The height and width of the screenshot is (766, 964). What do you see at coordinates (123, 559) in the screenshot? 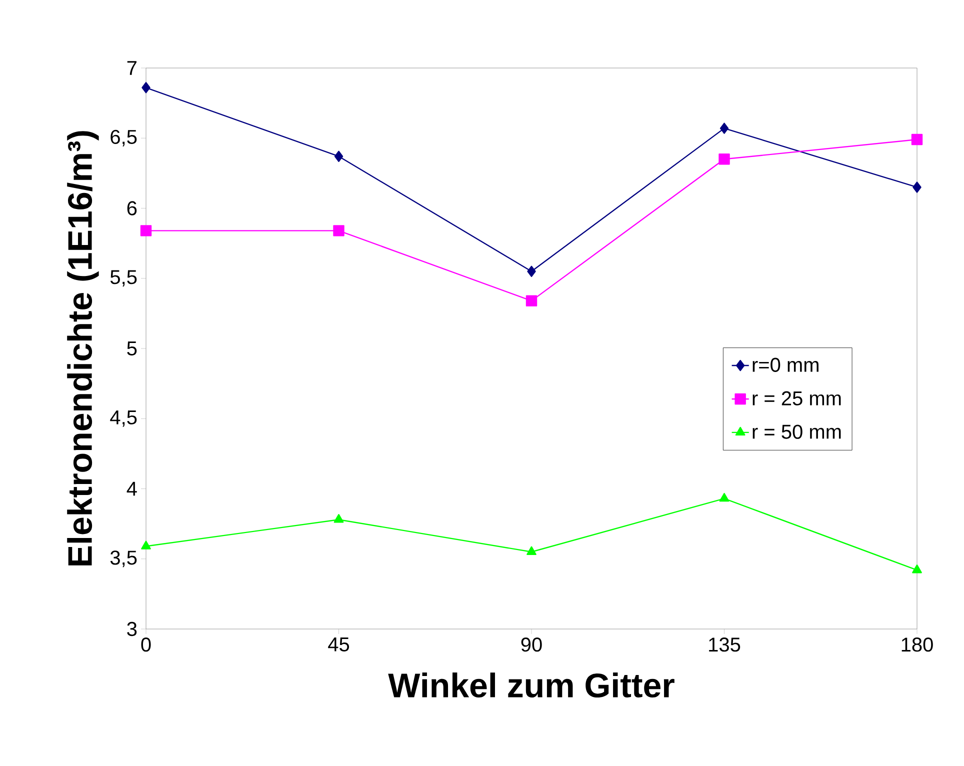
I see `y-tick-label: 3,5` at bounding box center [123, 559].